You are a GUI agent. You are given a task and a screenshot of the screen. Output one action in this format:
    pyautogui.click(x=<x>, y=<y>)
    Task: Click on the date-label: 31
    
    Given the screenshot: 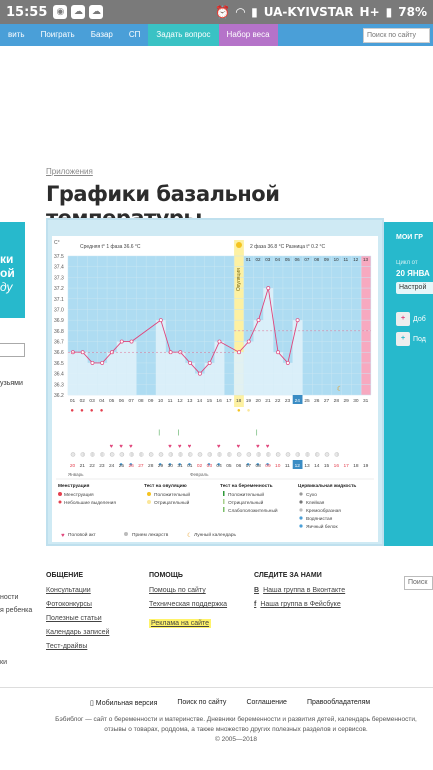 What is the action you would take?
    pyautogui.click(x=180, y=466)
    